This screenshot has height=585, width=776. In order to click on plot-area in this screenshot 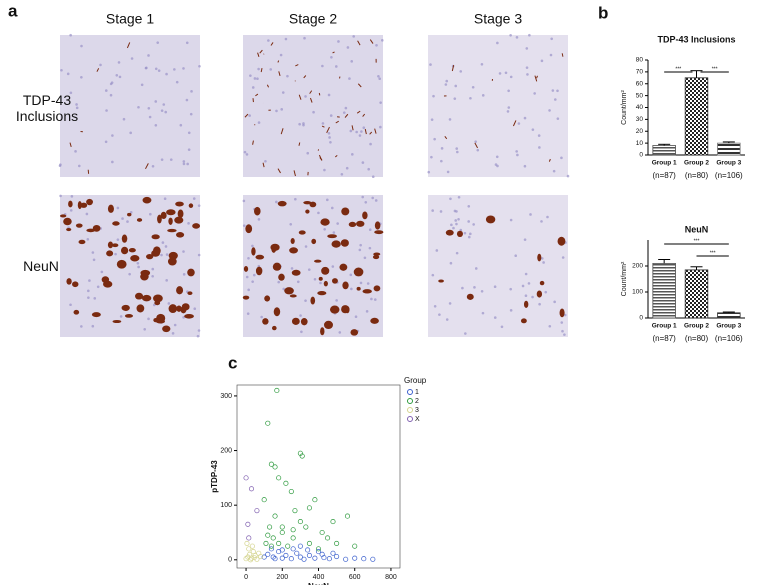, I will do `click(318, 476)`.